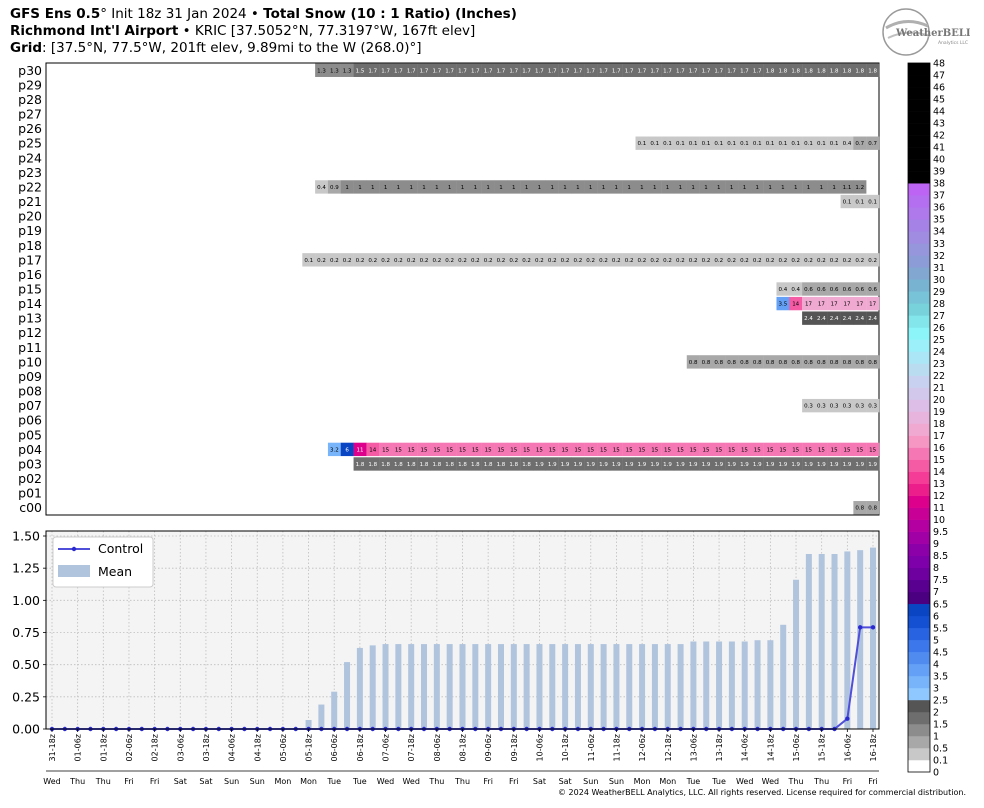 The width and height of the screenshot is (984, 808). What do you see at coordinates (939, 64) in the screenshot?
I see `colorbar-label: 48` at bounding box center [939, 64].